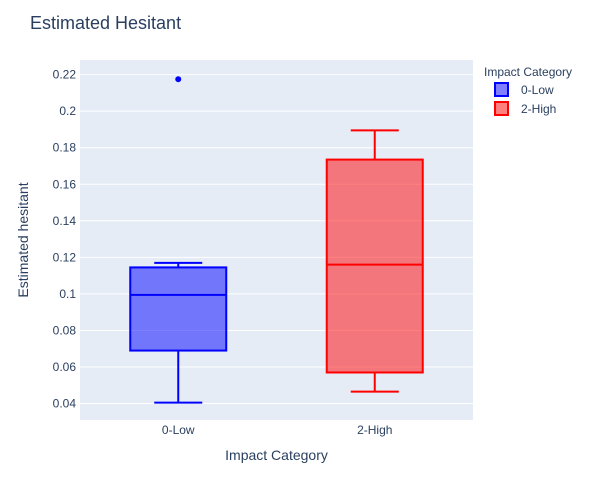 This screenshot has width=600, height=500. Describe the element at coordinates (65, 404) in the screenshot. I see `y-tick-label: 0.04` at that location.